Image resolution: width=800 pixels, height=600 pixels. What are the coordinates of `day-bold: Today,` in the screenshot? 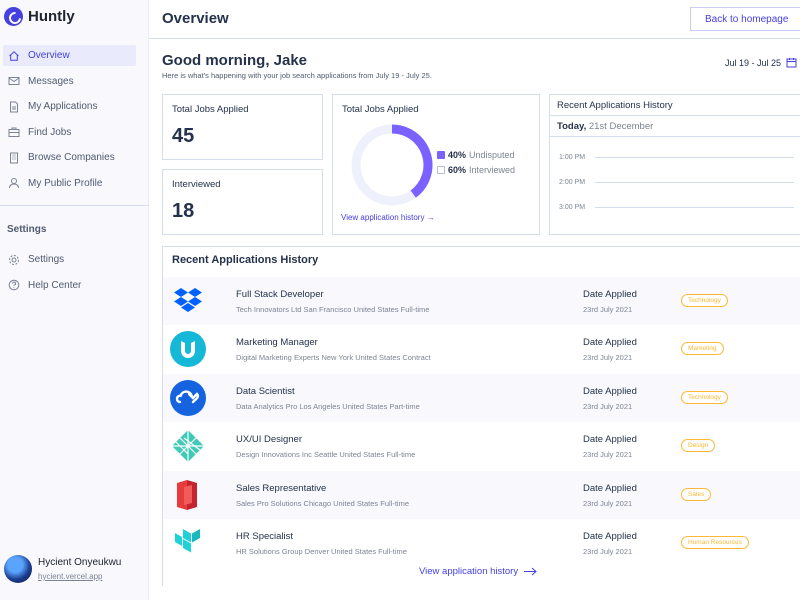 It's located at (572, 126).